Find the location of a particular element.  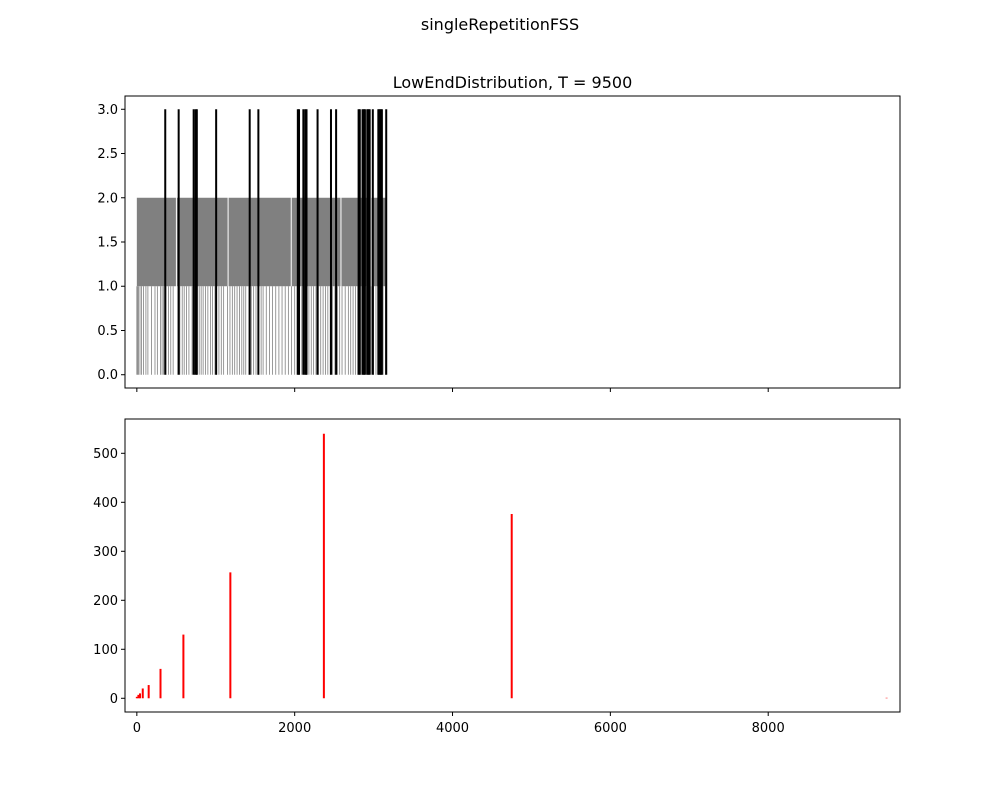

x-tick-label: 4000 is located at coordinates (452, 728).